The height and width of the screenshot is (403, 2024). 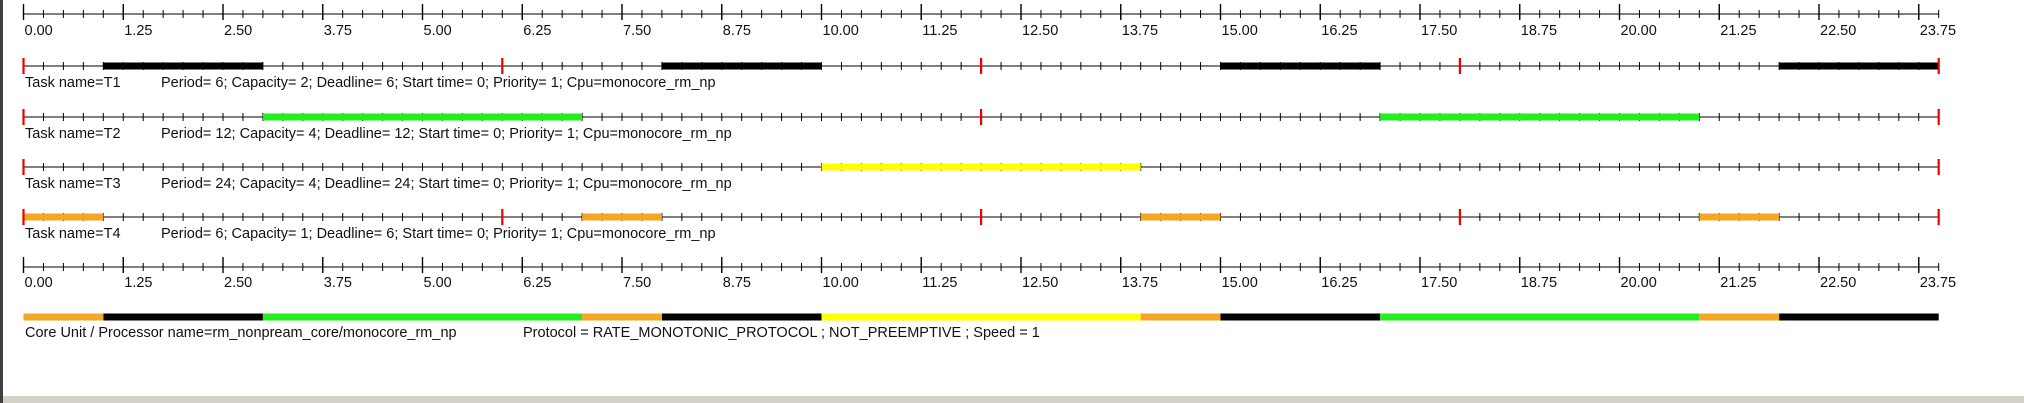 What do you see at coordinates (73, 83) in the screenshot?
I see `task-t1-name: Task name=T1` at bounding box center [73, 83].